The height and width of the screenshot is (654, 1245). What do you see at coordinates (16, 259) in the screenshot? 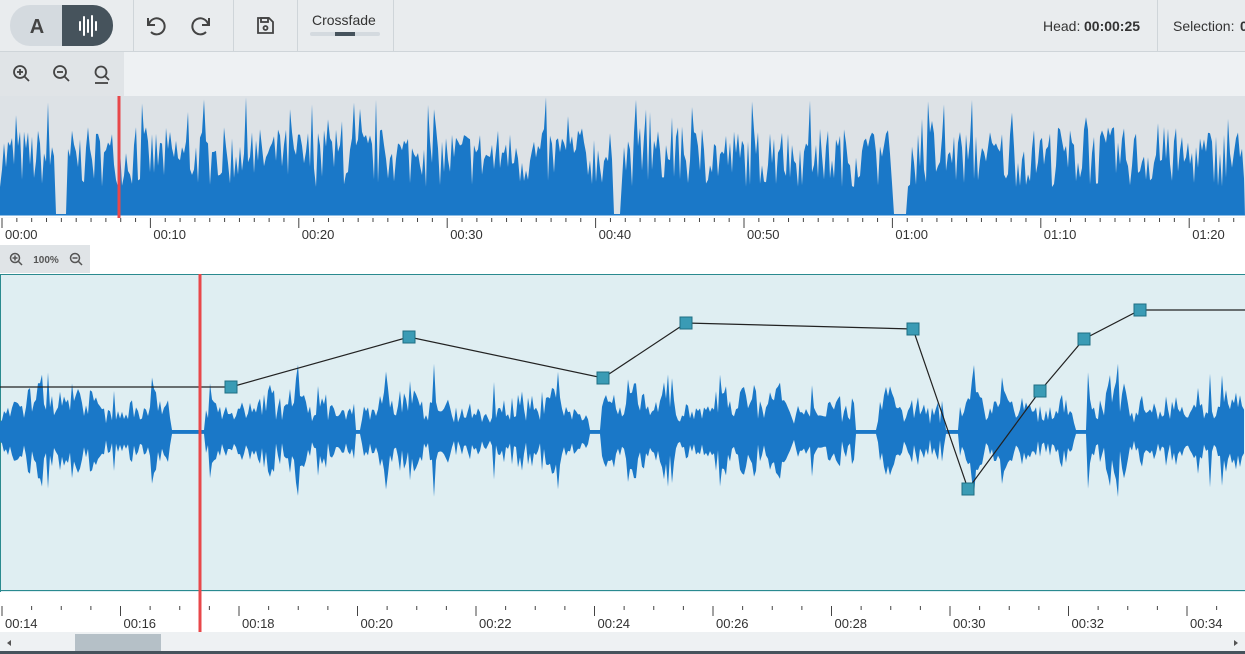
I see `detail-zoom-in` at bounding box center [16, 259].